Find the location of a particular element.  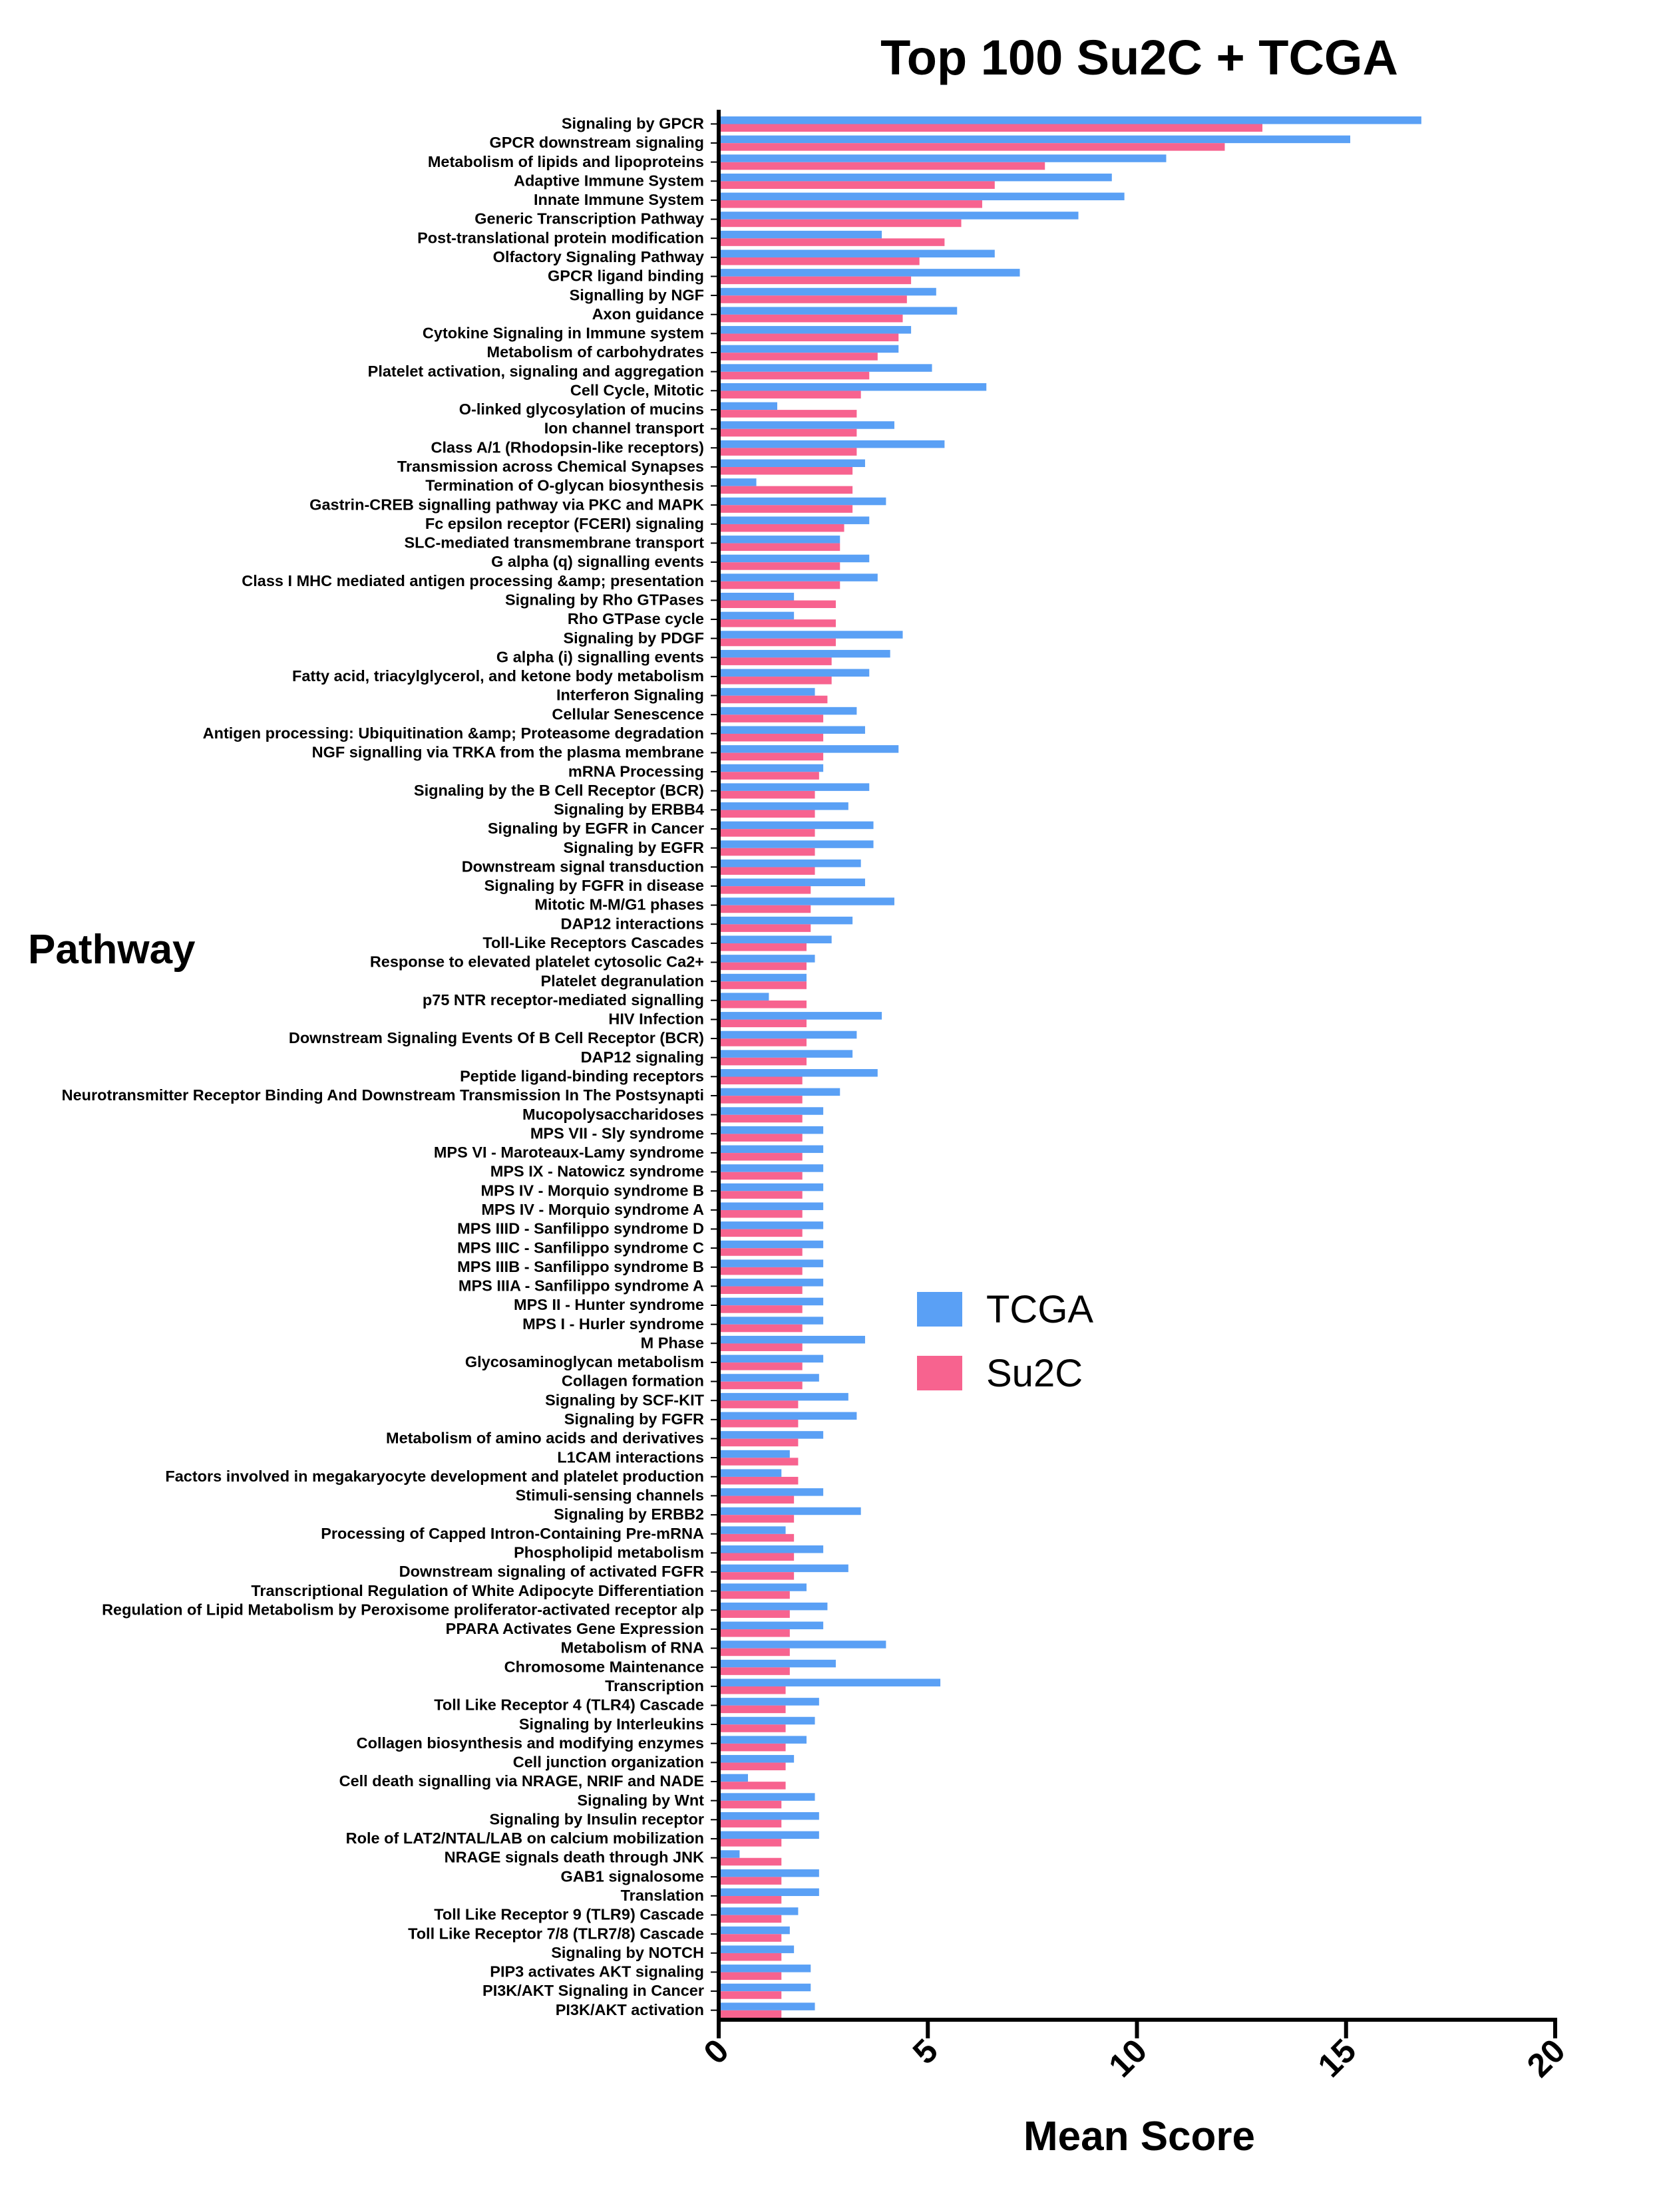

category-label: Cytokine Signaling in Immune system is located at coordinates (563, 334).